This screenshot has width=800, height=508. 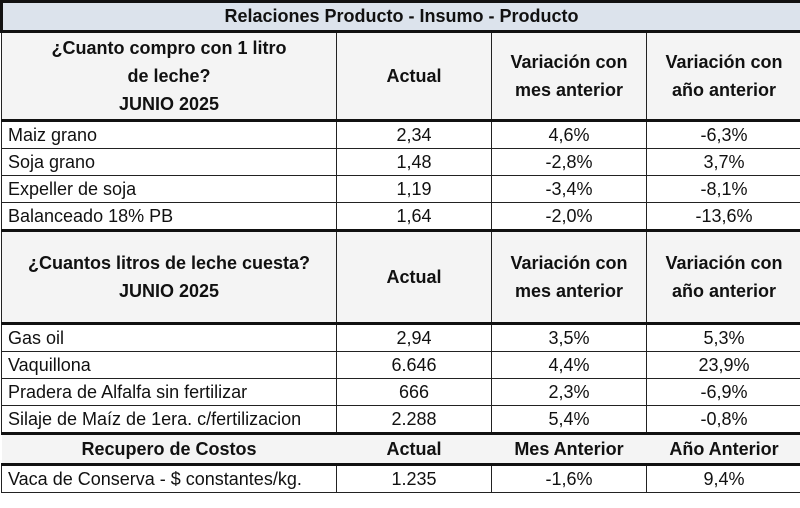 I want to click on row-value: -13,6%, so click(x=722, y=216).